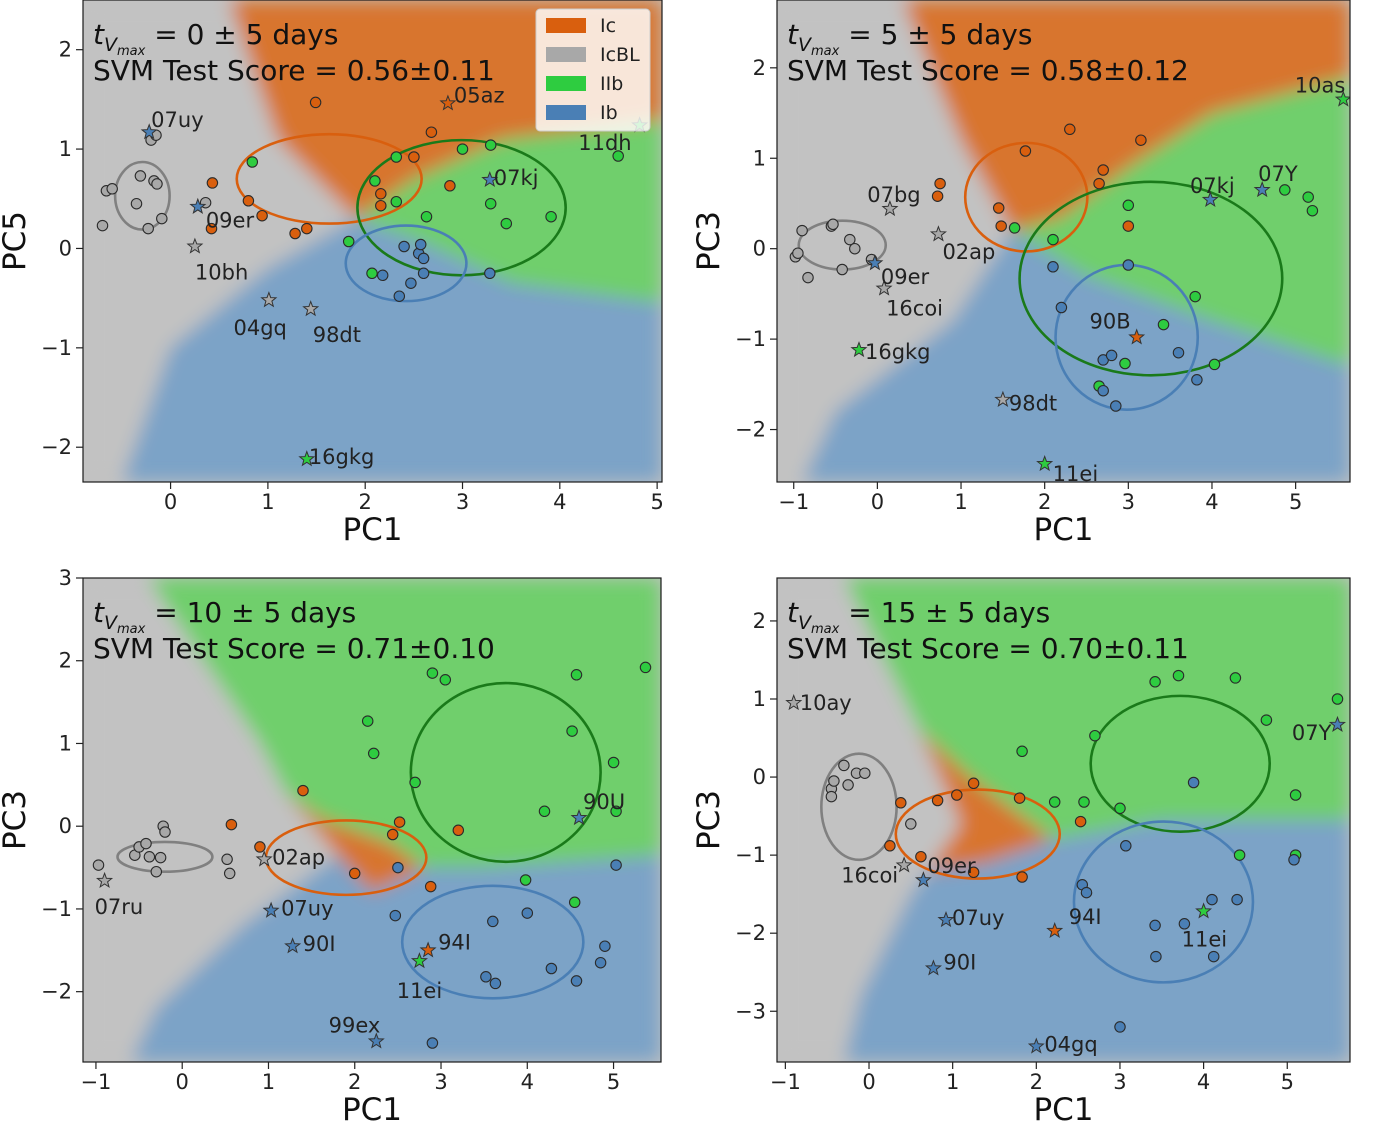  What do you see at coordinates (785, 1082) in the screenshot?
I see `x-tick-label: −1` at bounding box center [785, 1082].